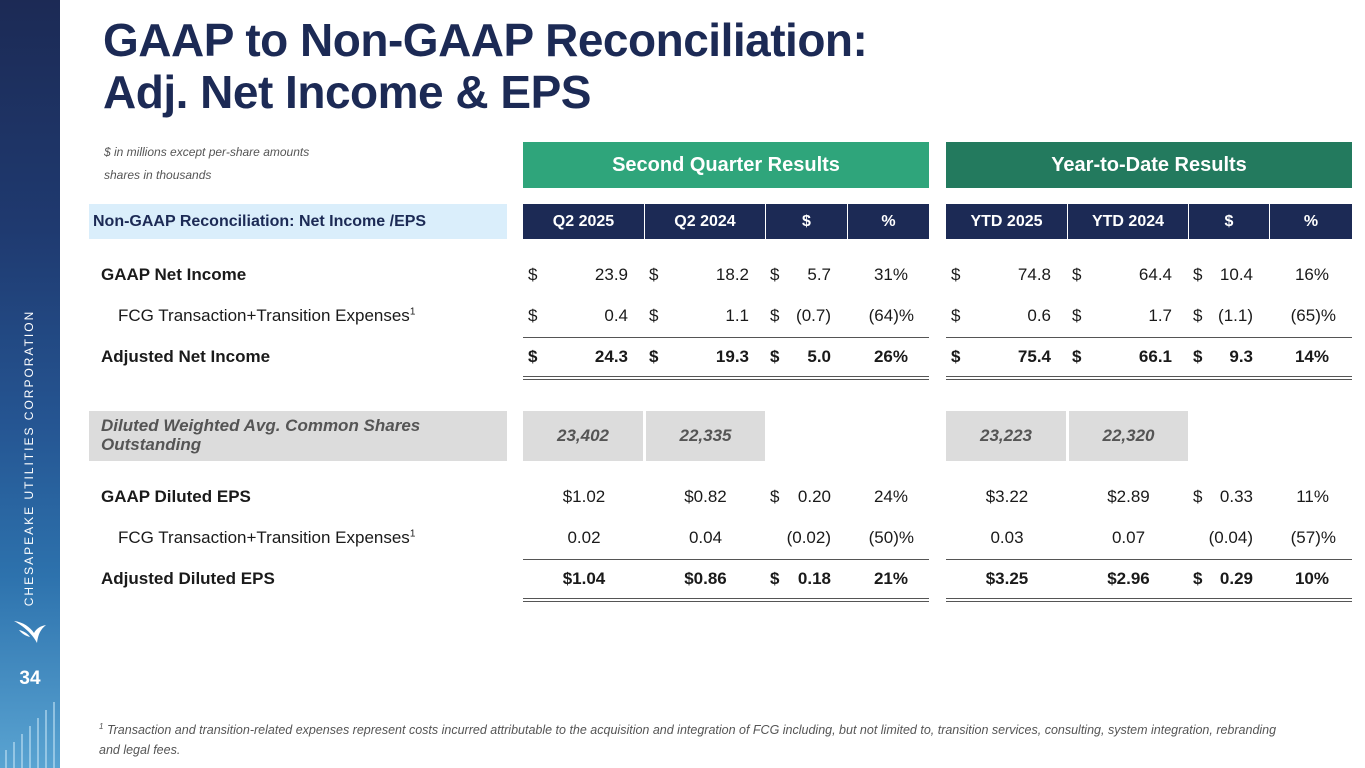 The width and height of the screenshot is (1365, 768). What do you see at coordinates (186, 356) in the screenshot?
I see `row-label: Adjusted Net Income` at bounding box center [186, 356].